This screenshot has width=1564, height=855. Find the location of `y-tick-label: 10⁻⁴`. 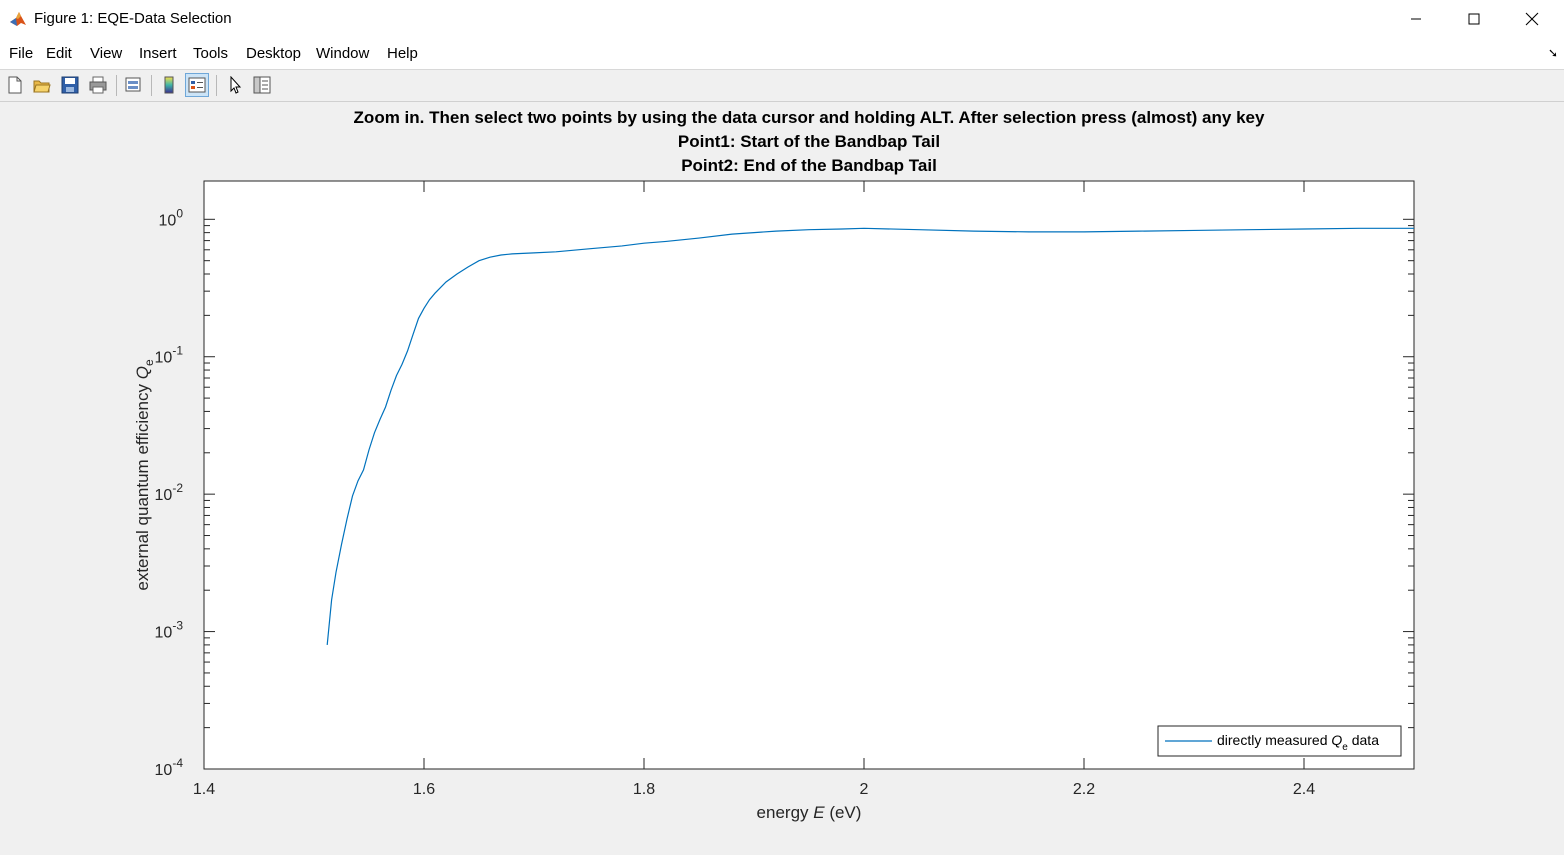

y-tick-label: 10⁻⁴ is located at coordinates (169, 767).